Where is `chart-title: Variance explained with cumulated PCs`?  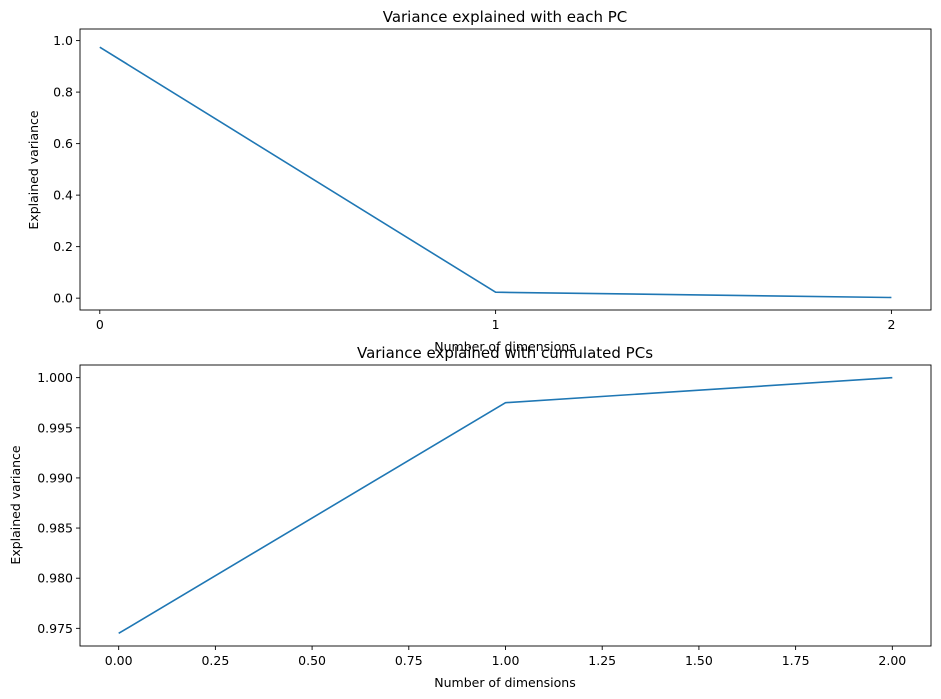
chart-title: Variance explained with cumulated PCs is located at coordinates (505, 353).